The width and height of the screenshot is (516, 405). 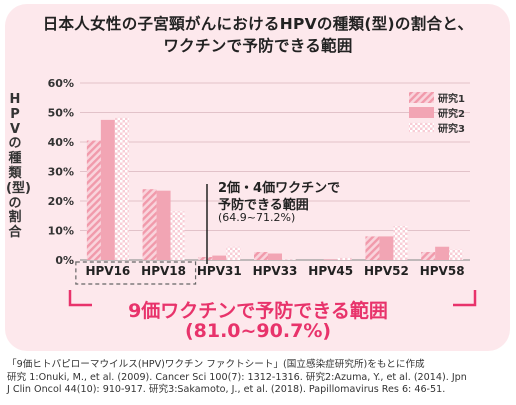 What do you see at coordinates (258, 331) in the screenshot?
I see `nine-valent-range: (81.0~90.7%)` at bounding box center [258, 331].